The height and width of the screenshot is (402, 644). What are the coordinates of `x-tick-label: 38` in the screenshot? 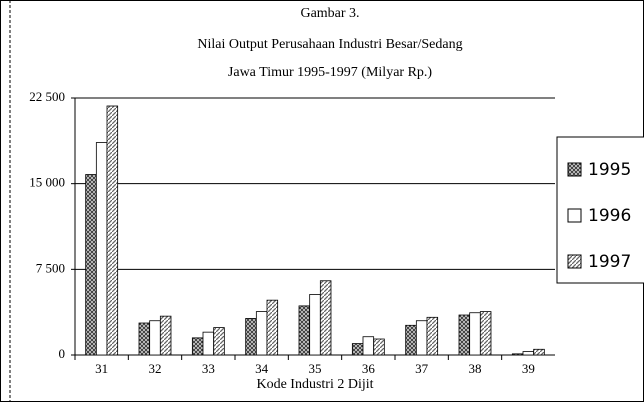 It's located at (475, 368).